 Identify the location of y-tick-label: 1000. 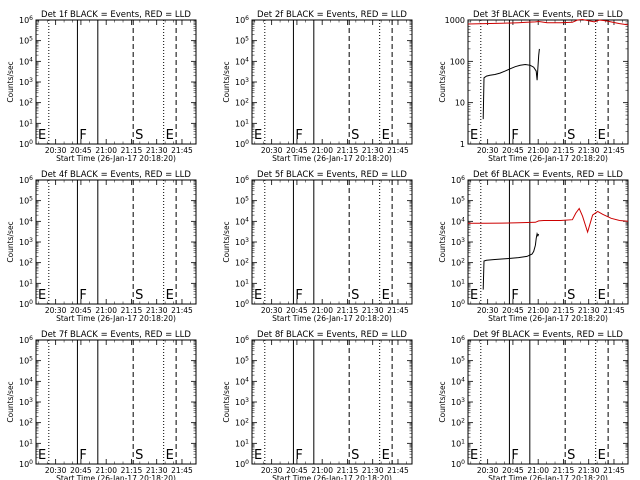
(455, 20).